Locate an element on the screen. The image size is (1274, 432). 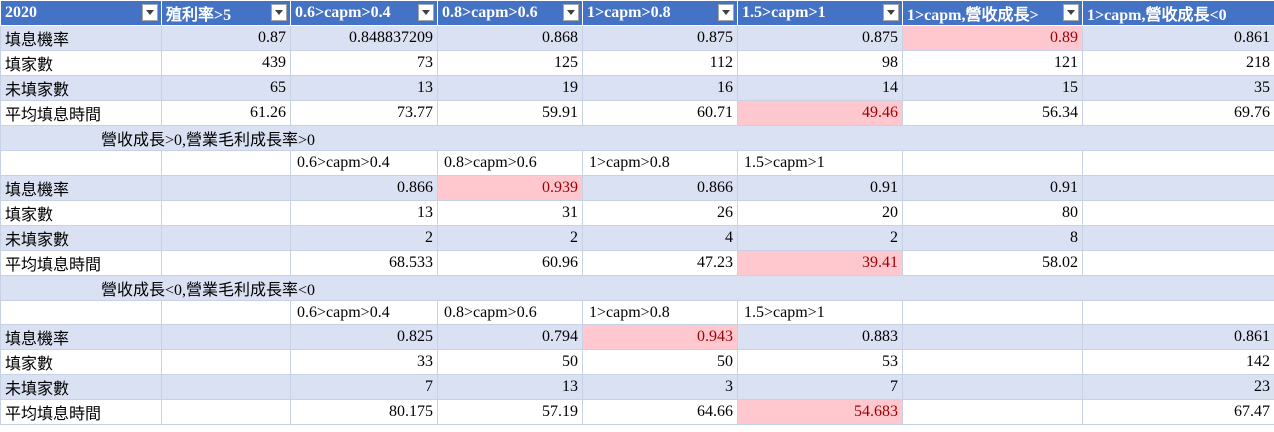
highlighted-cell: 0.939 is located at coordinates (510, 187).